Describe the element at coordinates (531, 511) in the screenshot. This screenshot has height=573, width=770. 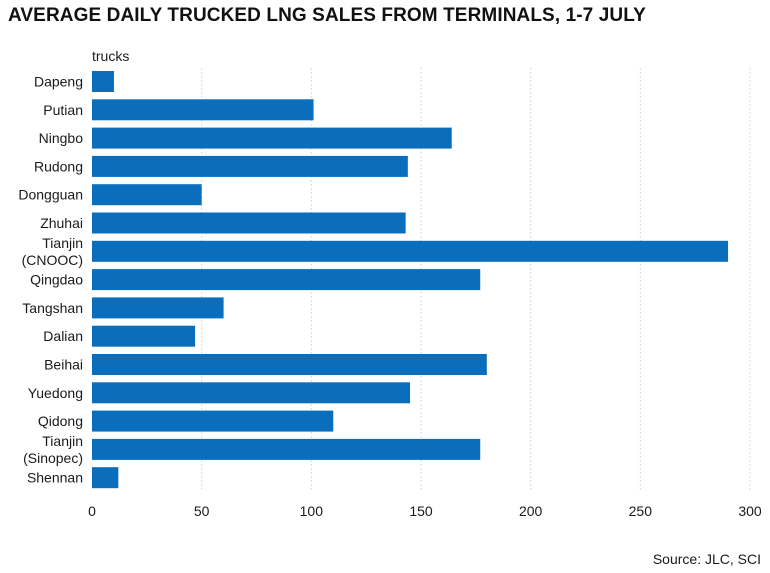
I see `x-tick-label: 200` at that location.